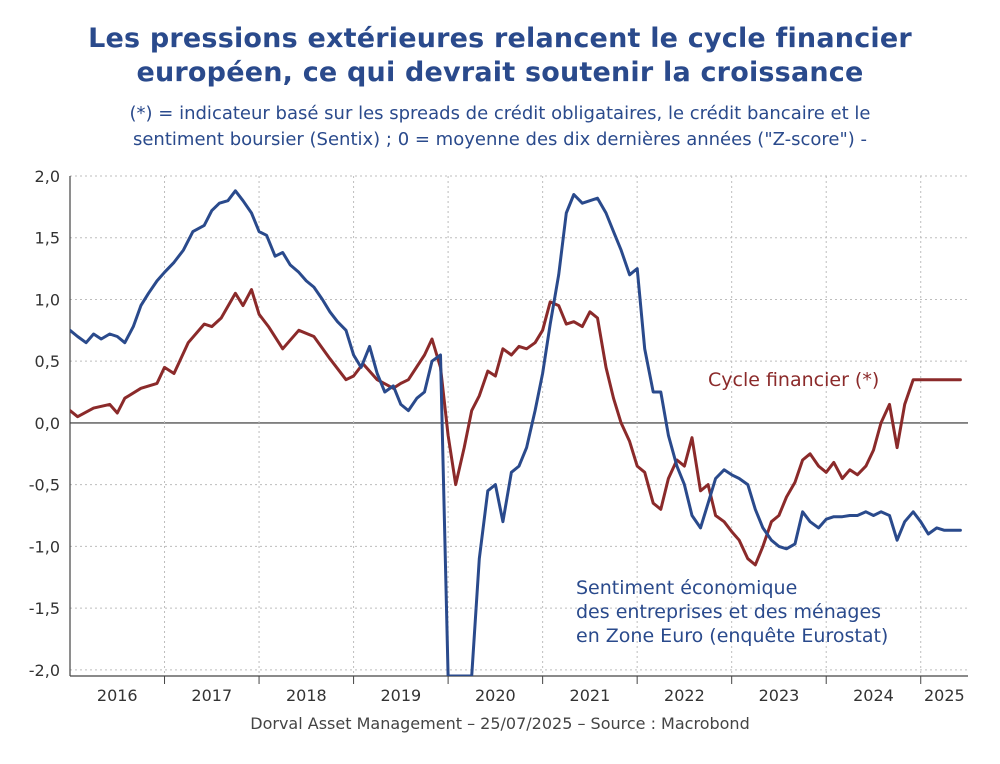  I want to click on y-tick-label: 2,0, so click(47, 176).